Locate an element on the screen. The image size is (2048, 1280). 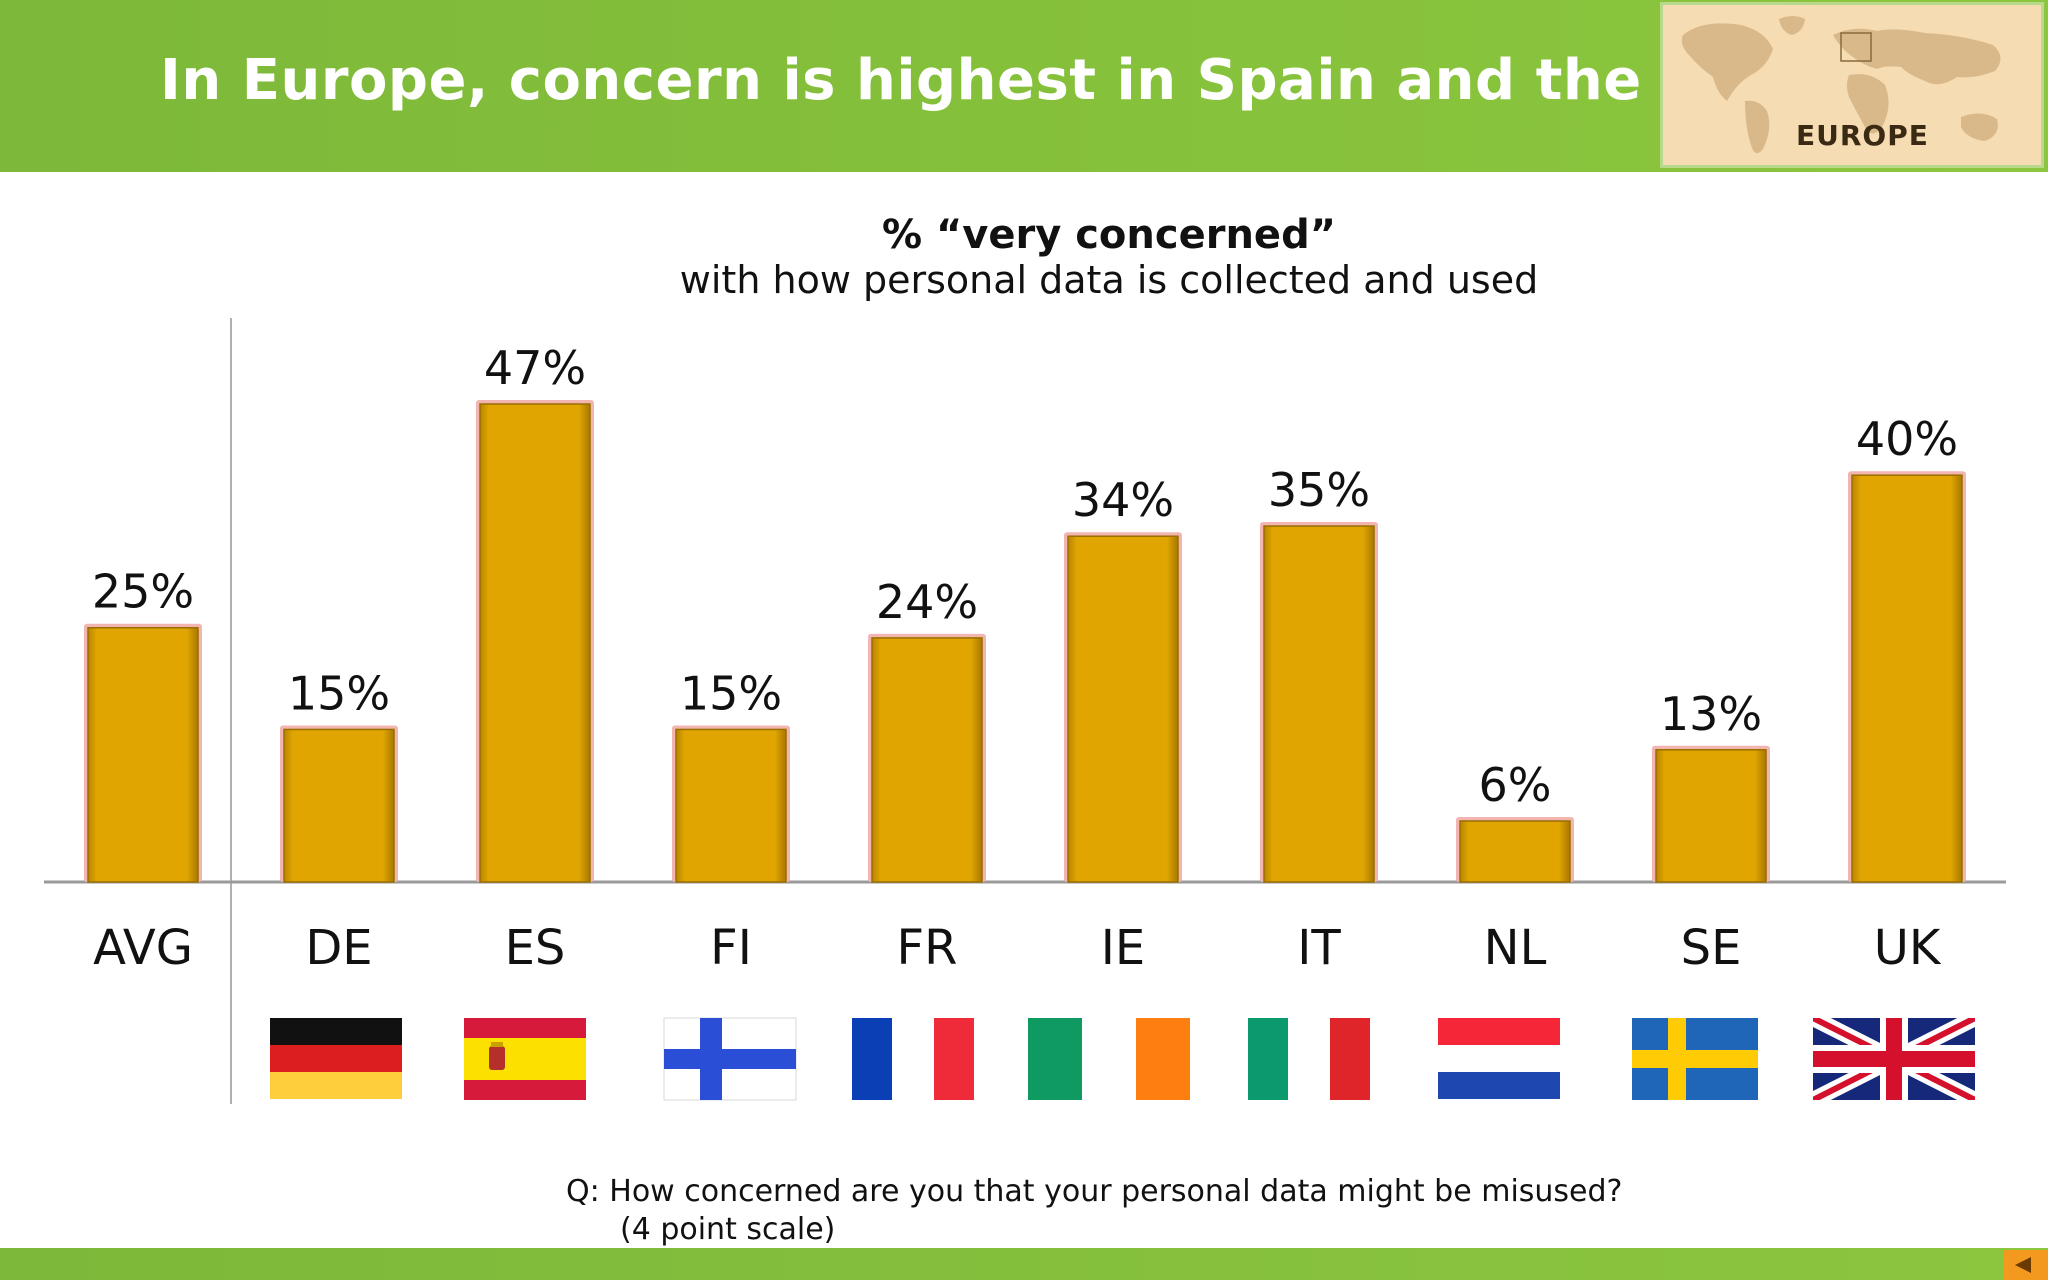
value-label-avg: 25% is located at coordinates (143, 592).